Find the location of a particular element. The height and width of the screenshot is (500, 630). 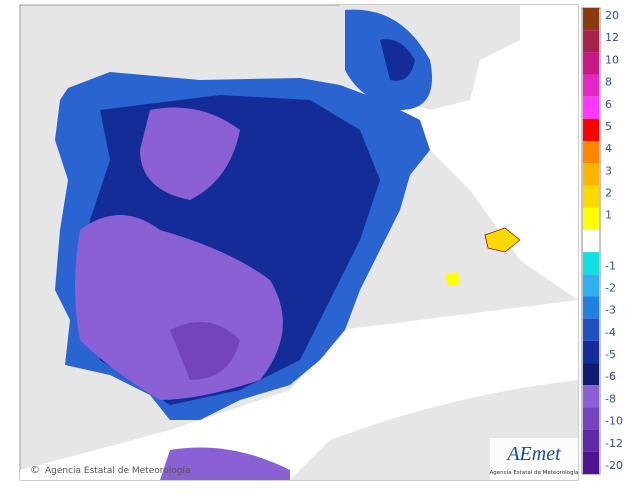

legend-label: -20 is located at coordinates (614, 465).